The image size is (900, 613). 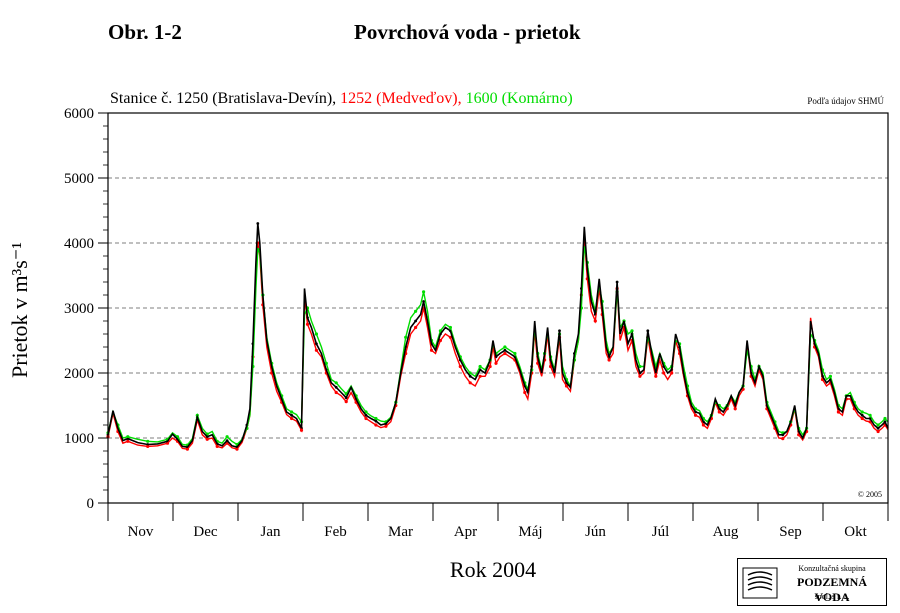 What do you see at coordinates (530, 532) in the screenshot?
I see `x-tick-label: Máj` at bounding box center [530, 532].